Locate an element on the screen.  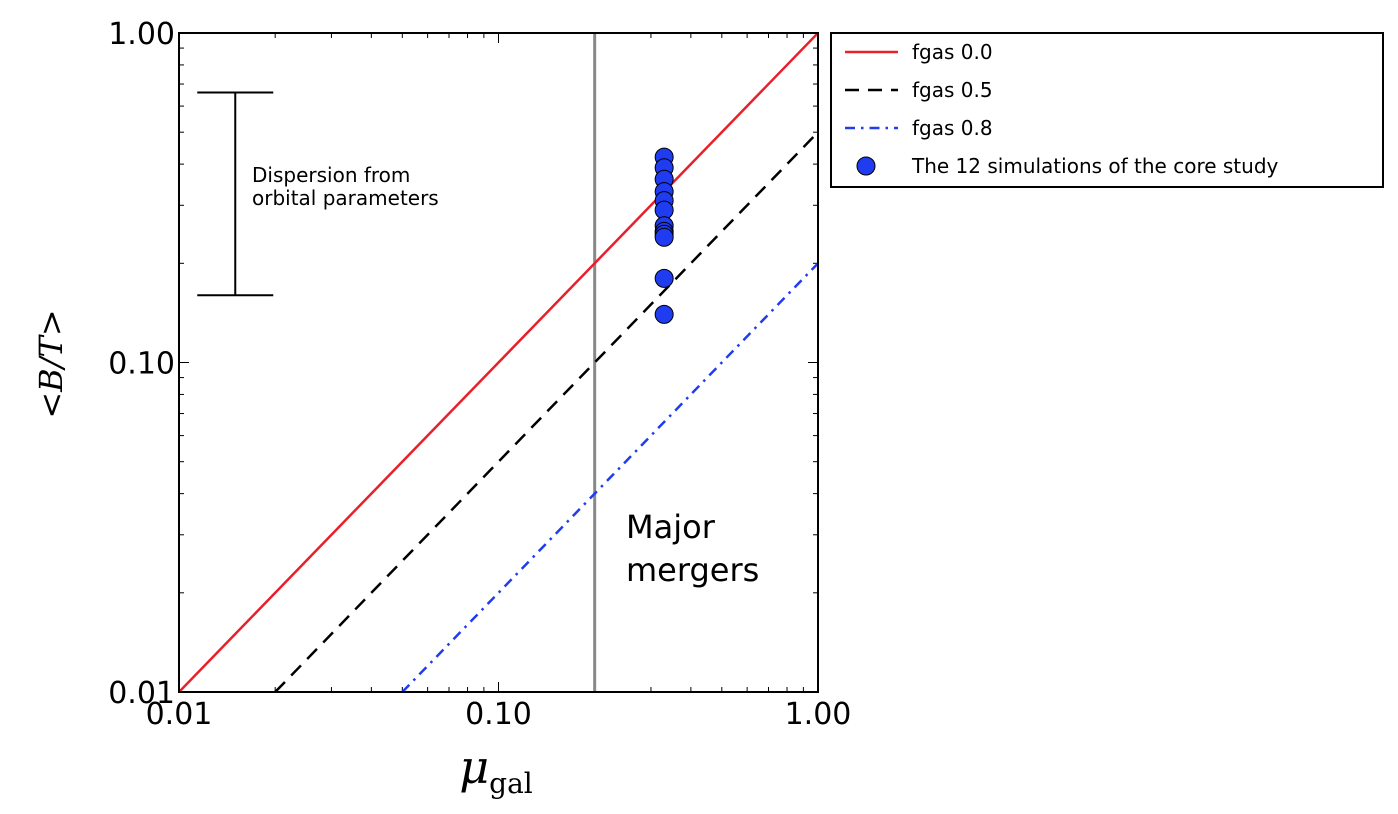
dispersion-label-line2: orbital parameters is located at coordinates (345, 198).